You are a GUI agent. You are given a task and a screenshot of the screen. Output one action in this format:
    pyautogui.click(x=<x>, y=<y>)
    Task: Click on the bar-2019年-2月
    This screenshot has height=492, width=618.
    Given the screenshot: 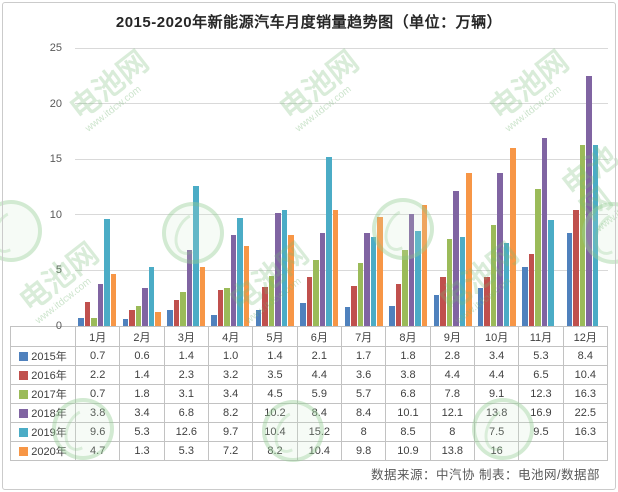 What is the action you would take?
    pyautogui.click(x=151, y=296)
    